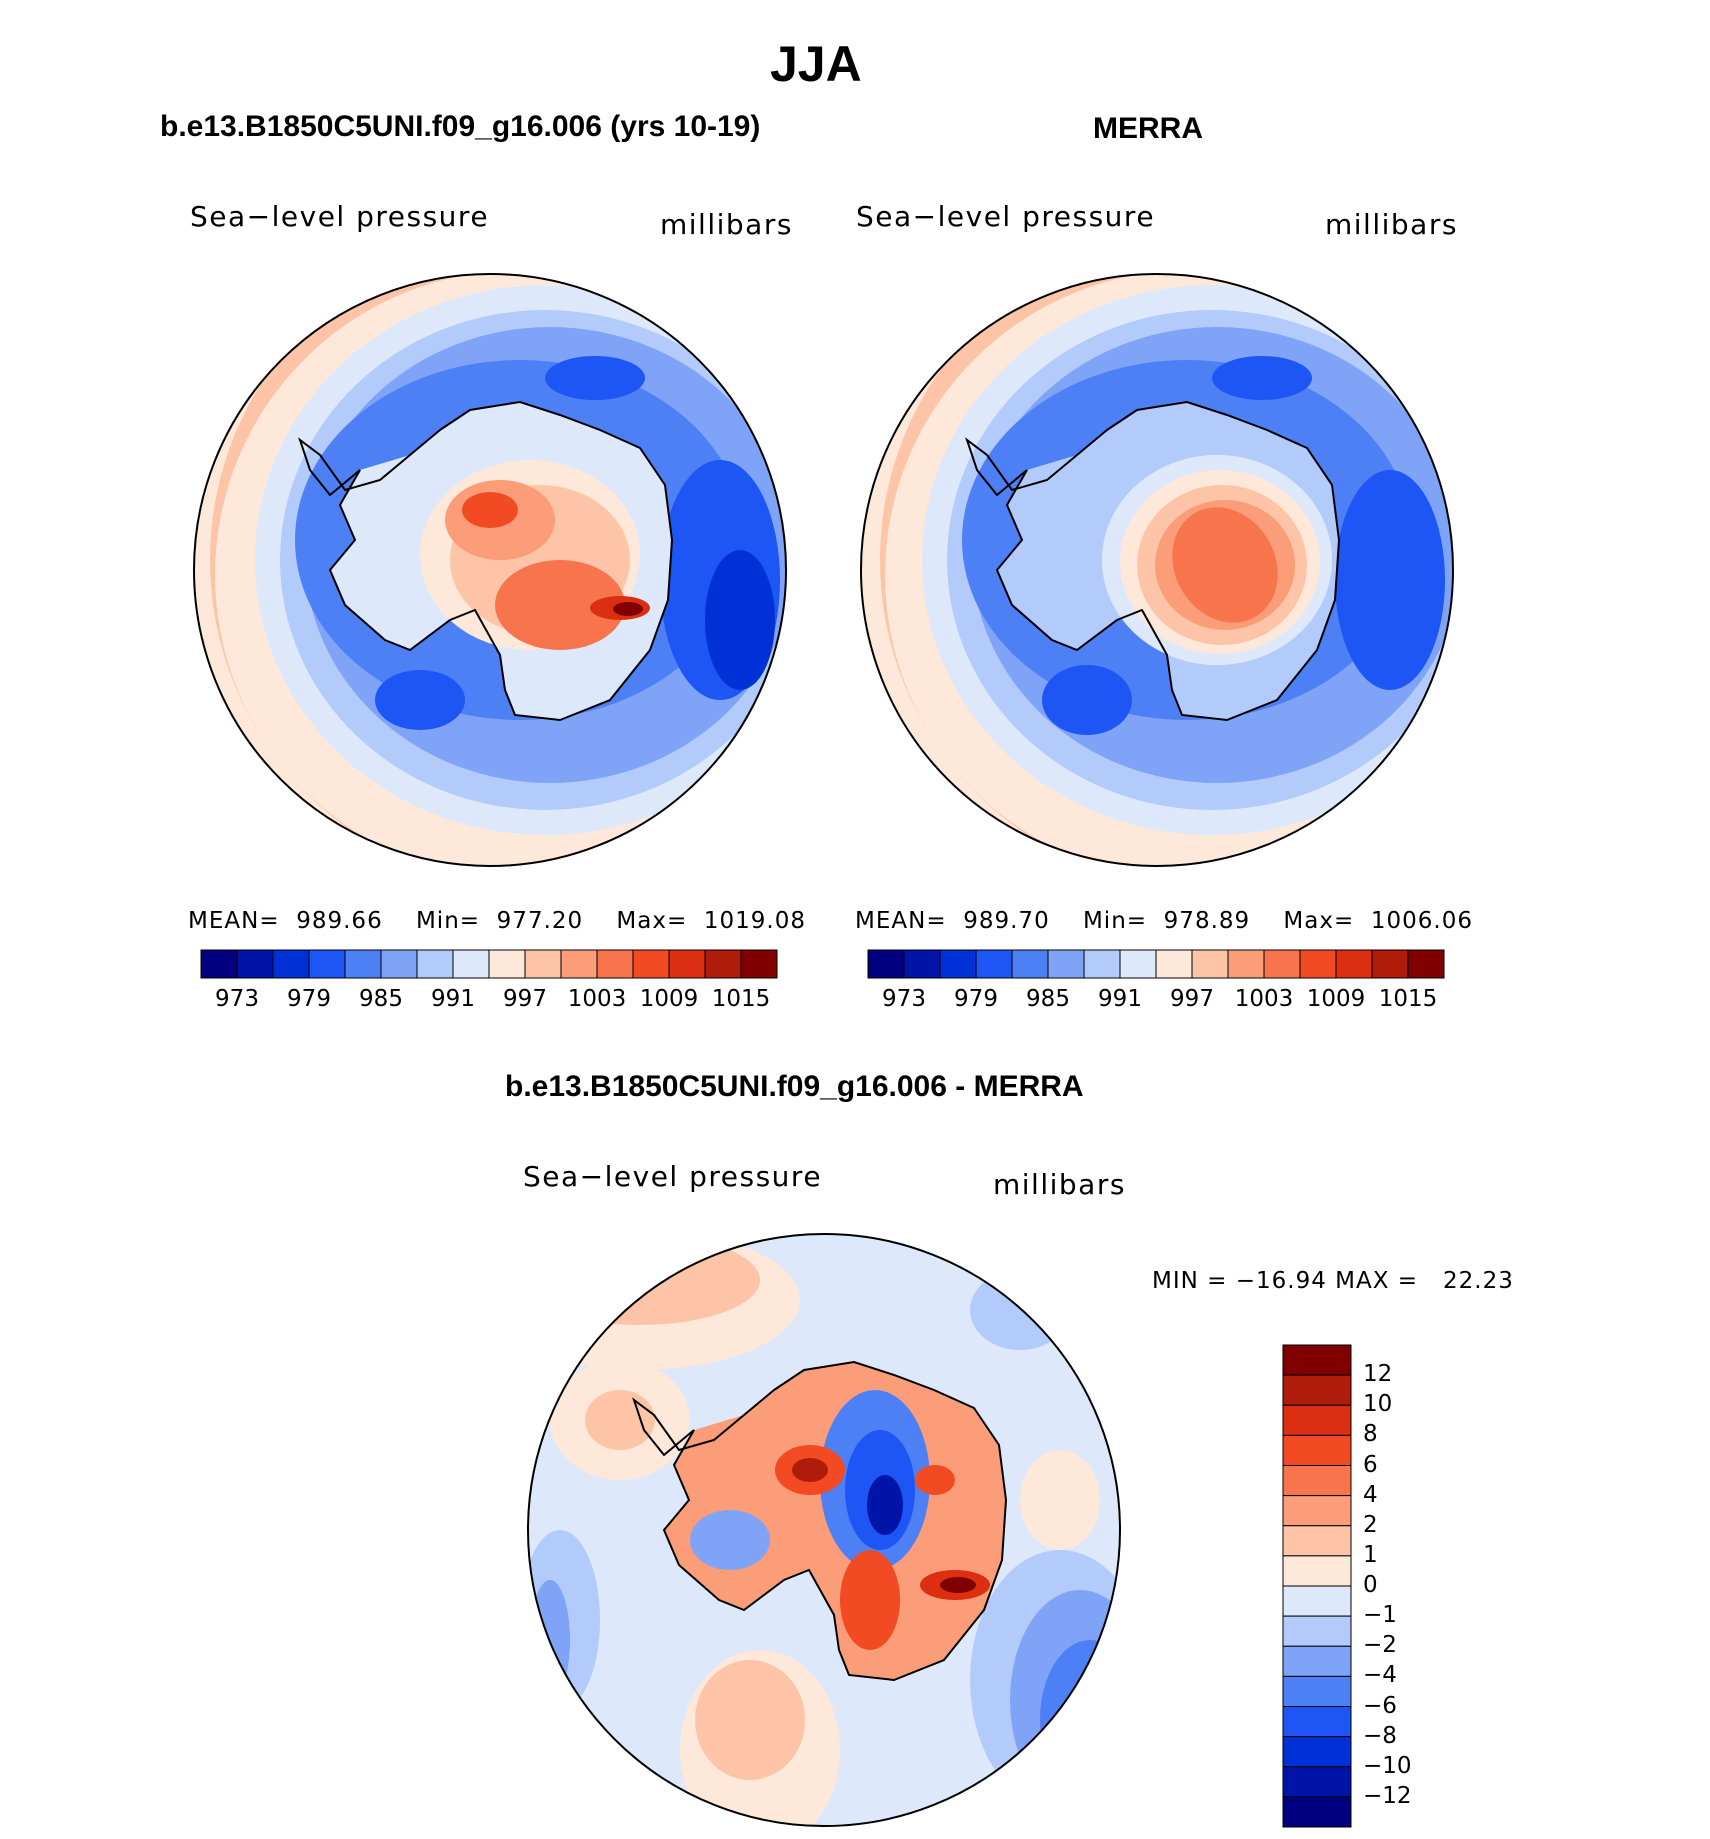 The height and width of the screenshot is (1839, 1710). What do you see at coordinates (1333, 1281) in the screenshot?
I see `diff-minmax: MIN = −16.94 MAX = 22.23` at bounding box center [1333, 1281].